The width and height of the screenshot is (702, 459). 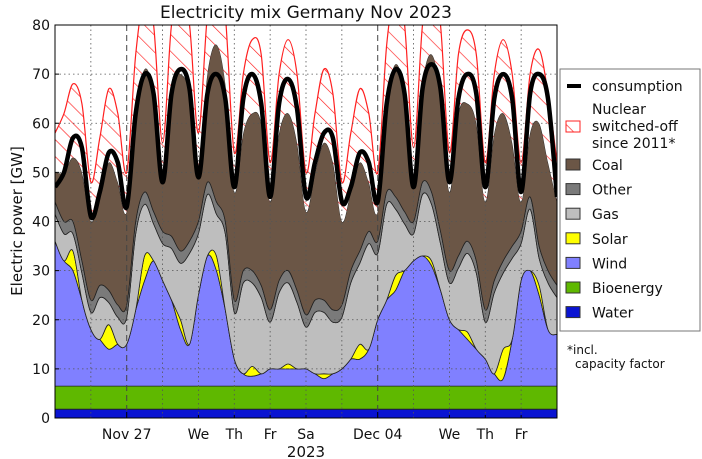 I want to click on legend-swatch-solar, so click(x=573, y=238).